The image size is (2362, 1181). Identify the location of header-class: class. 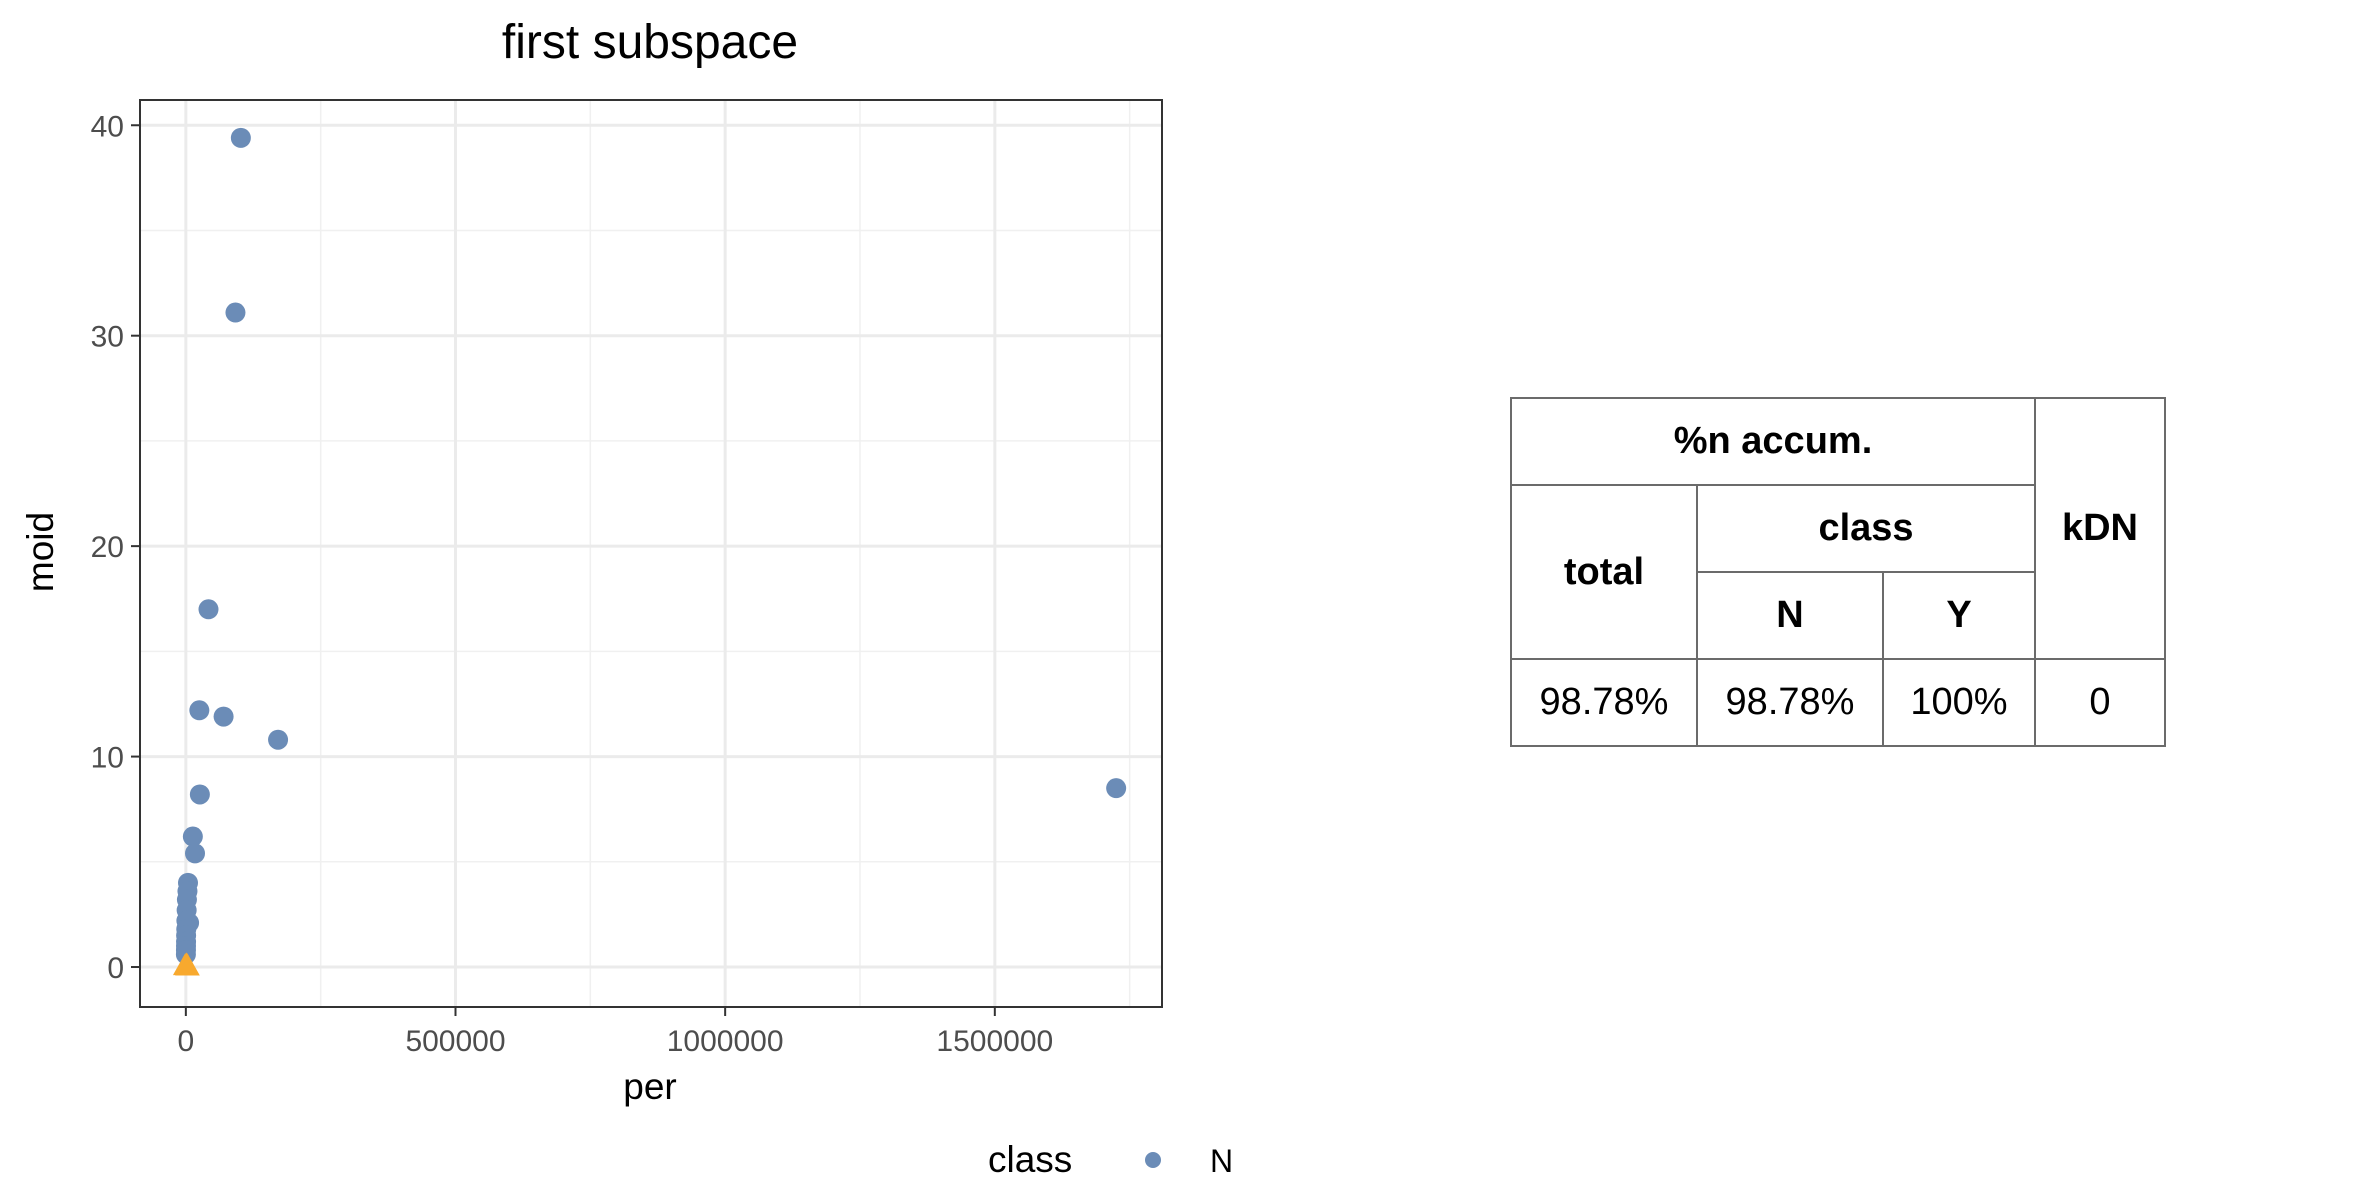
(1866, 528).